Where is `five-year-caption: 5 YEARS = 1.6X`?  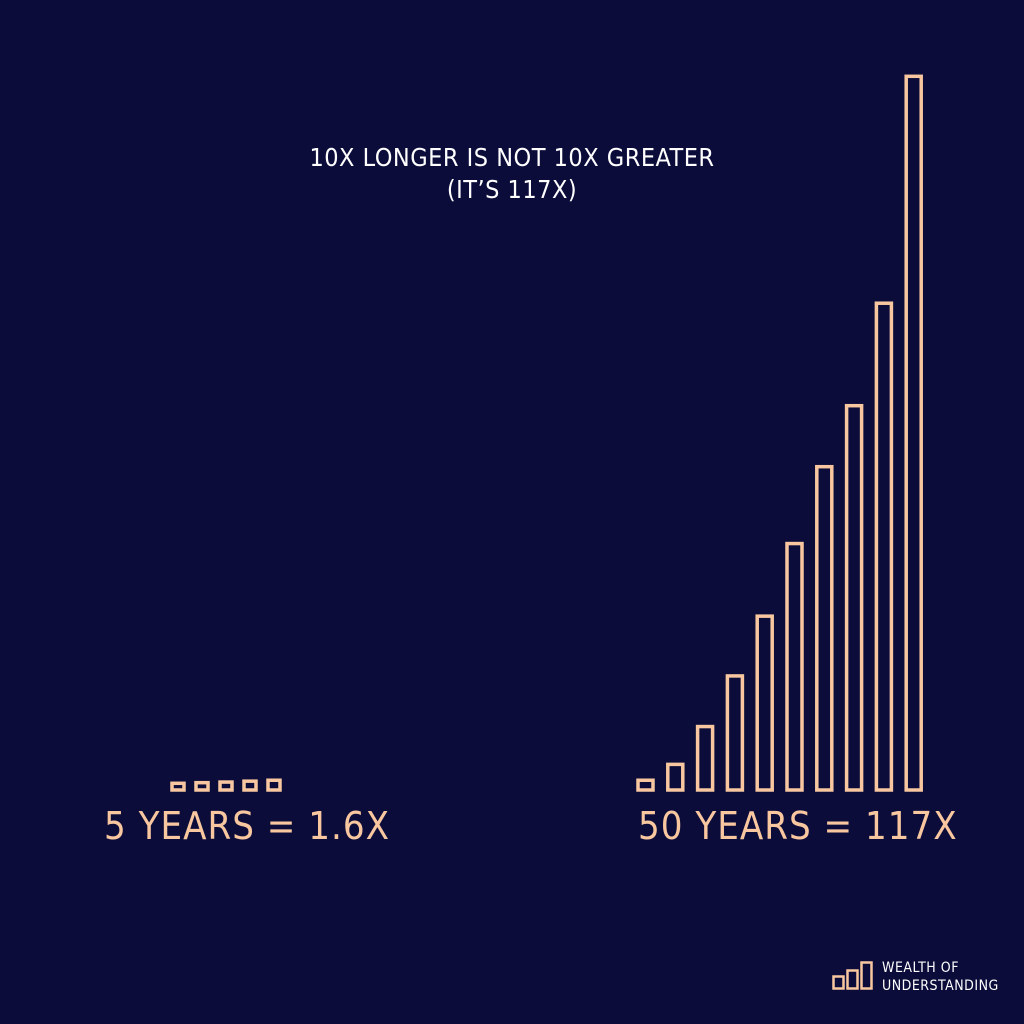 five-year-caption: 5 YEARS = 1.6X is located at coordinates (247, 826).